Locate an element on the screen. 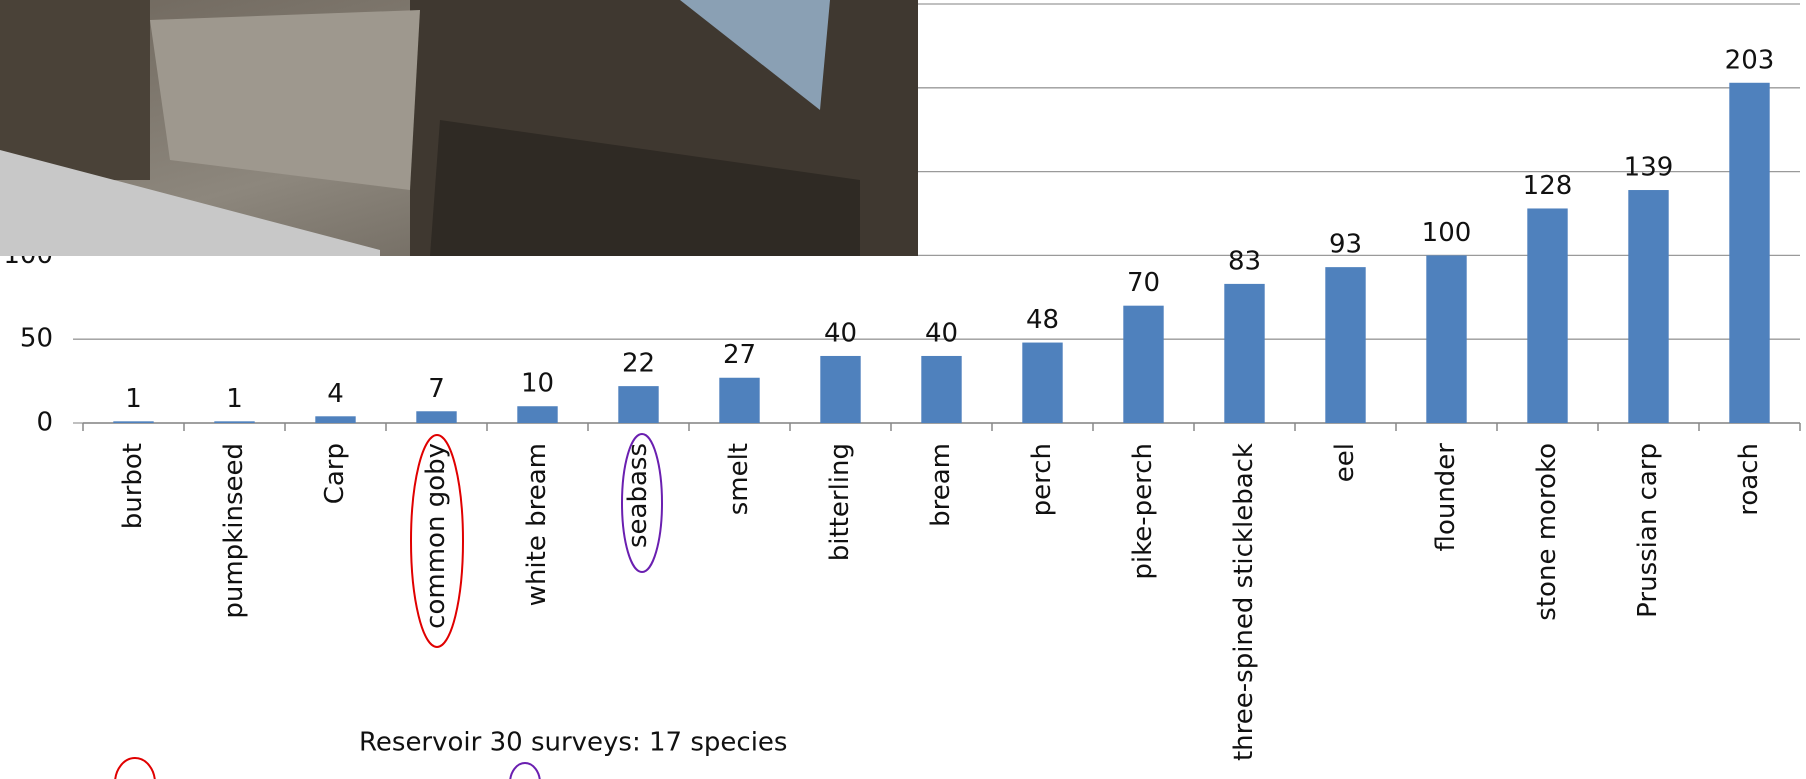  x-tick-label: bitterling is located at coordinates (840, 502).